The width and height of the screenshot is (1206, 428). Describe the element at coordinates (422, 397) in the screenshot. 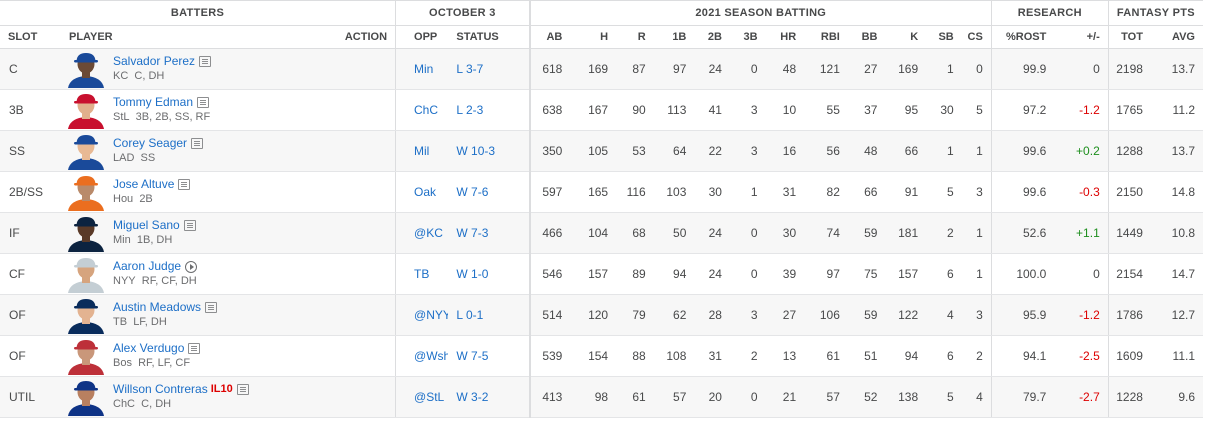

I see `opponent-link: @StL` at that location.